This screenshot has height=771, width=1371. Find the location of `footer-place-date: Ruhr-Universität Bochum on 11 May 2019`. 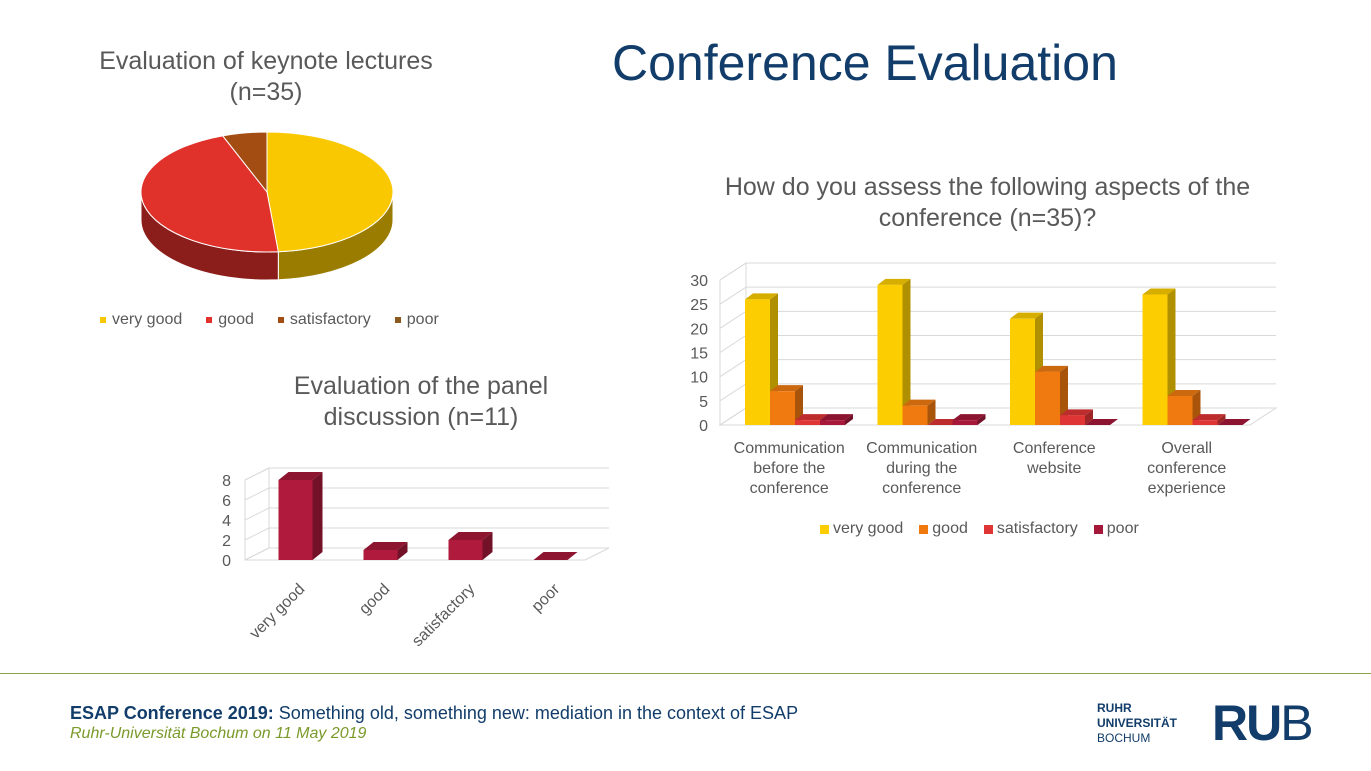

footer-place-date: Ruhr-Universität Bochum on 11 May 2019 is located at coordinates (218, 733).